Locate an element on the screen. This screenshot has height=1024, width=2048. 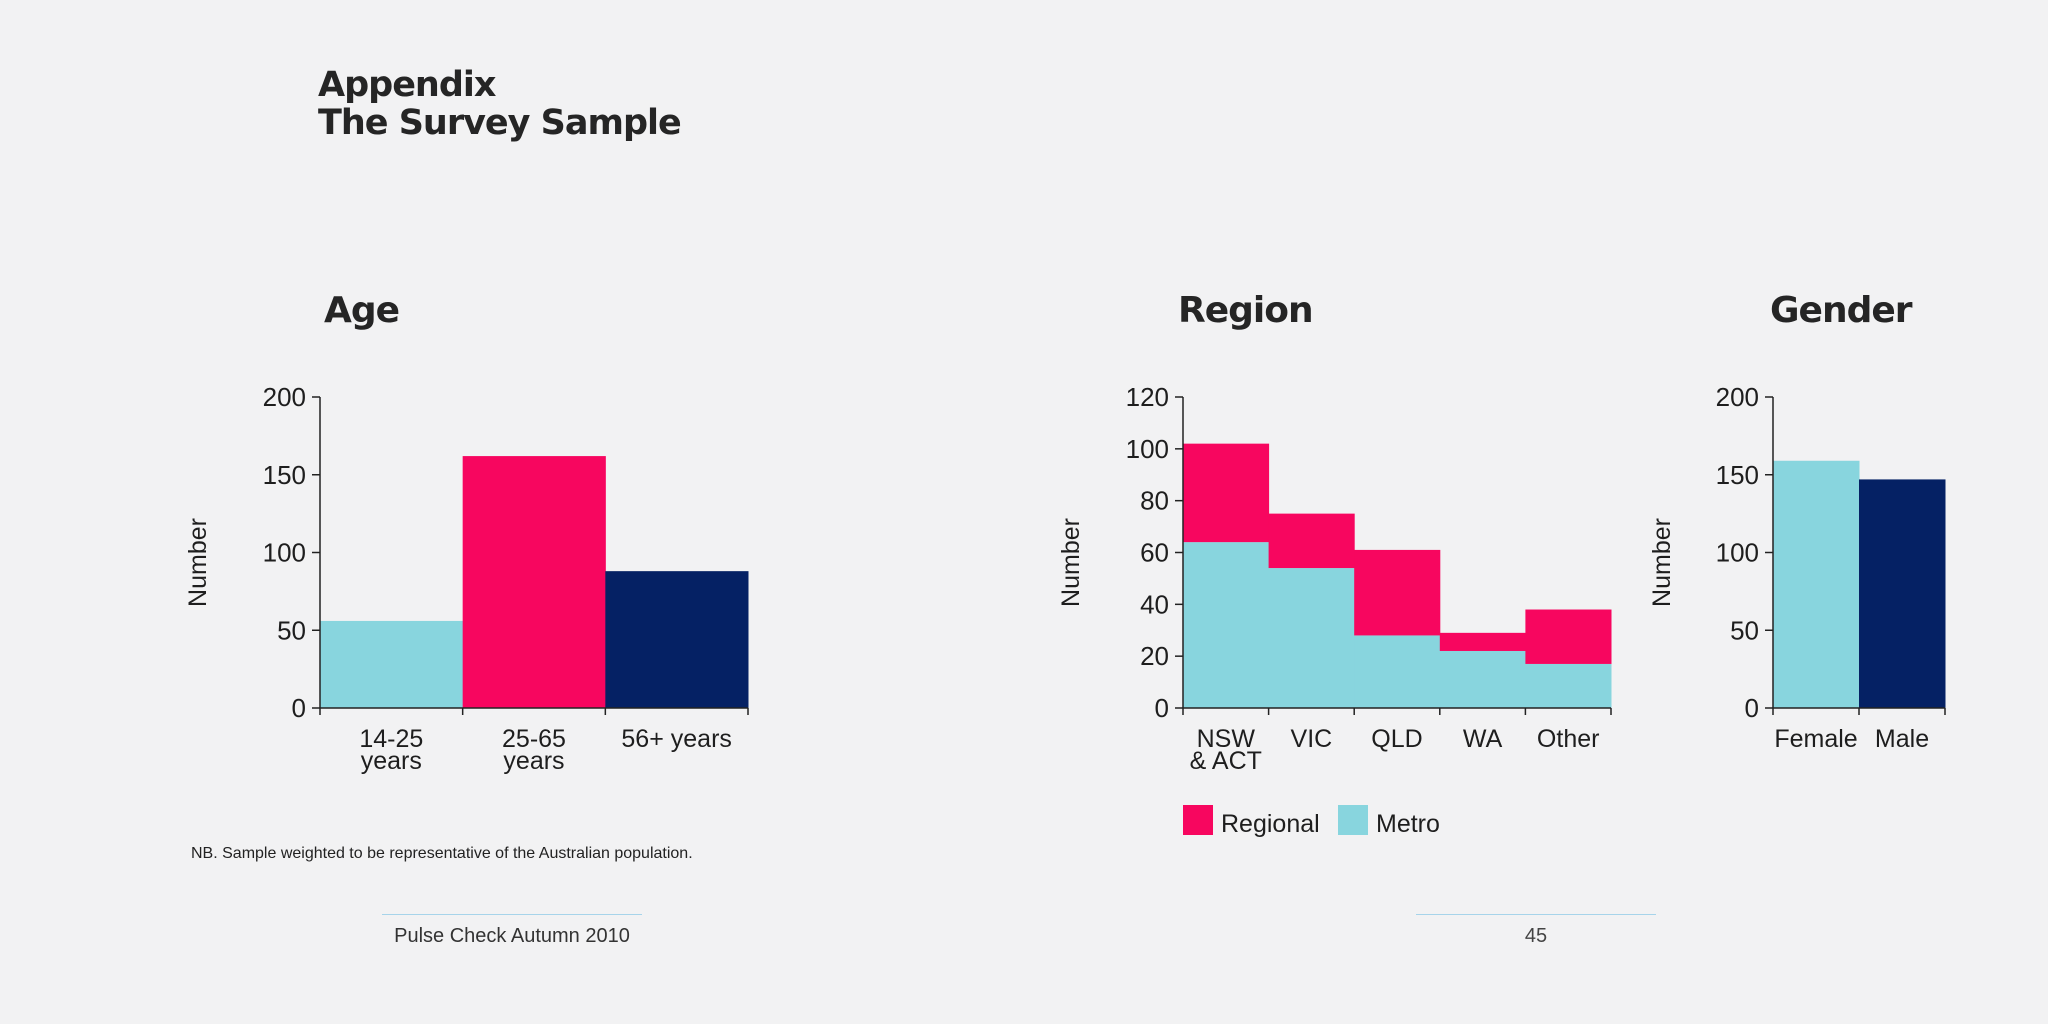
age-y-tick-label: 0 is located at coordinates (299, 708).